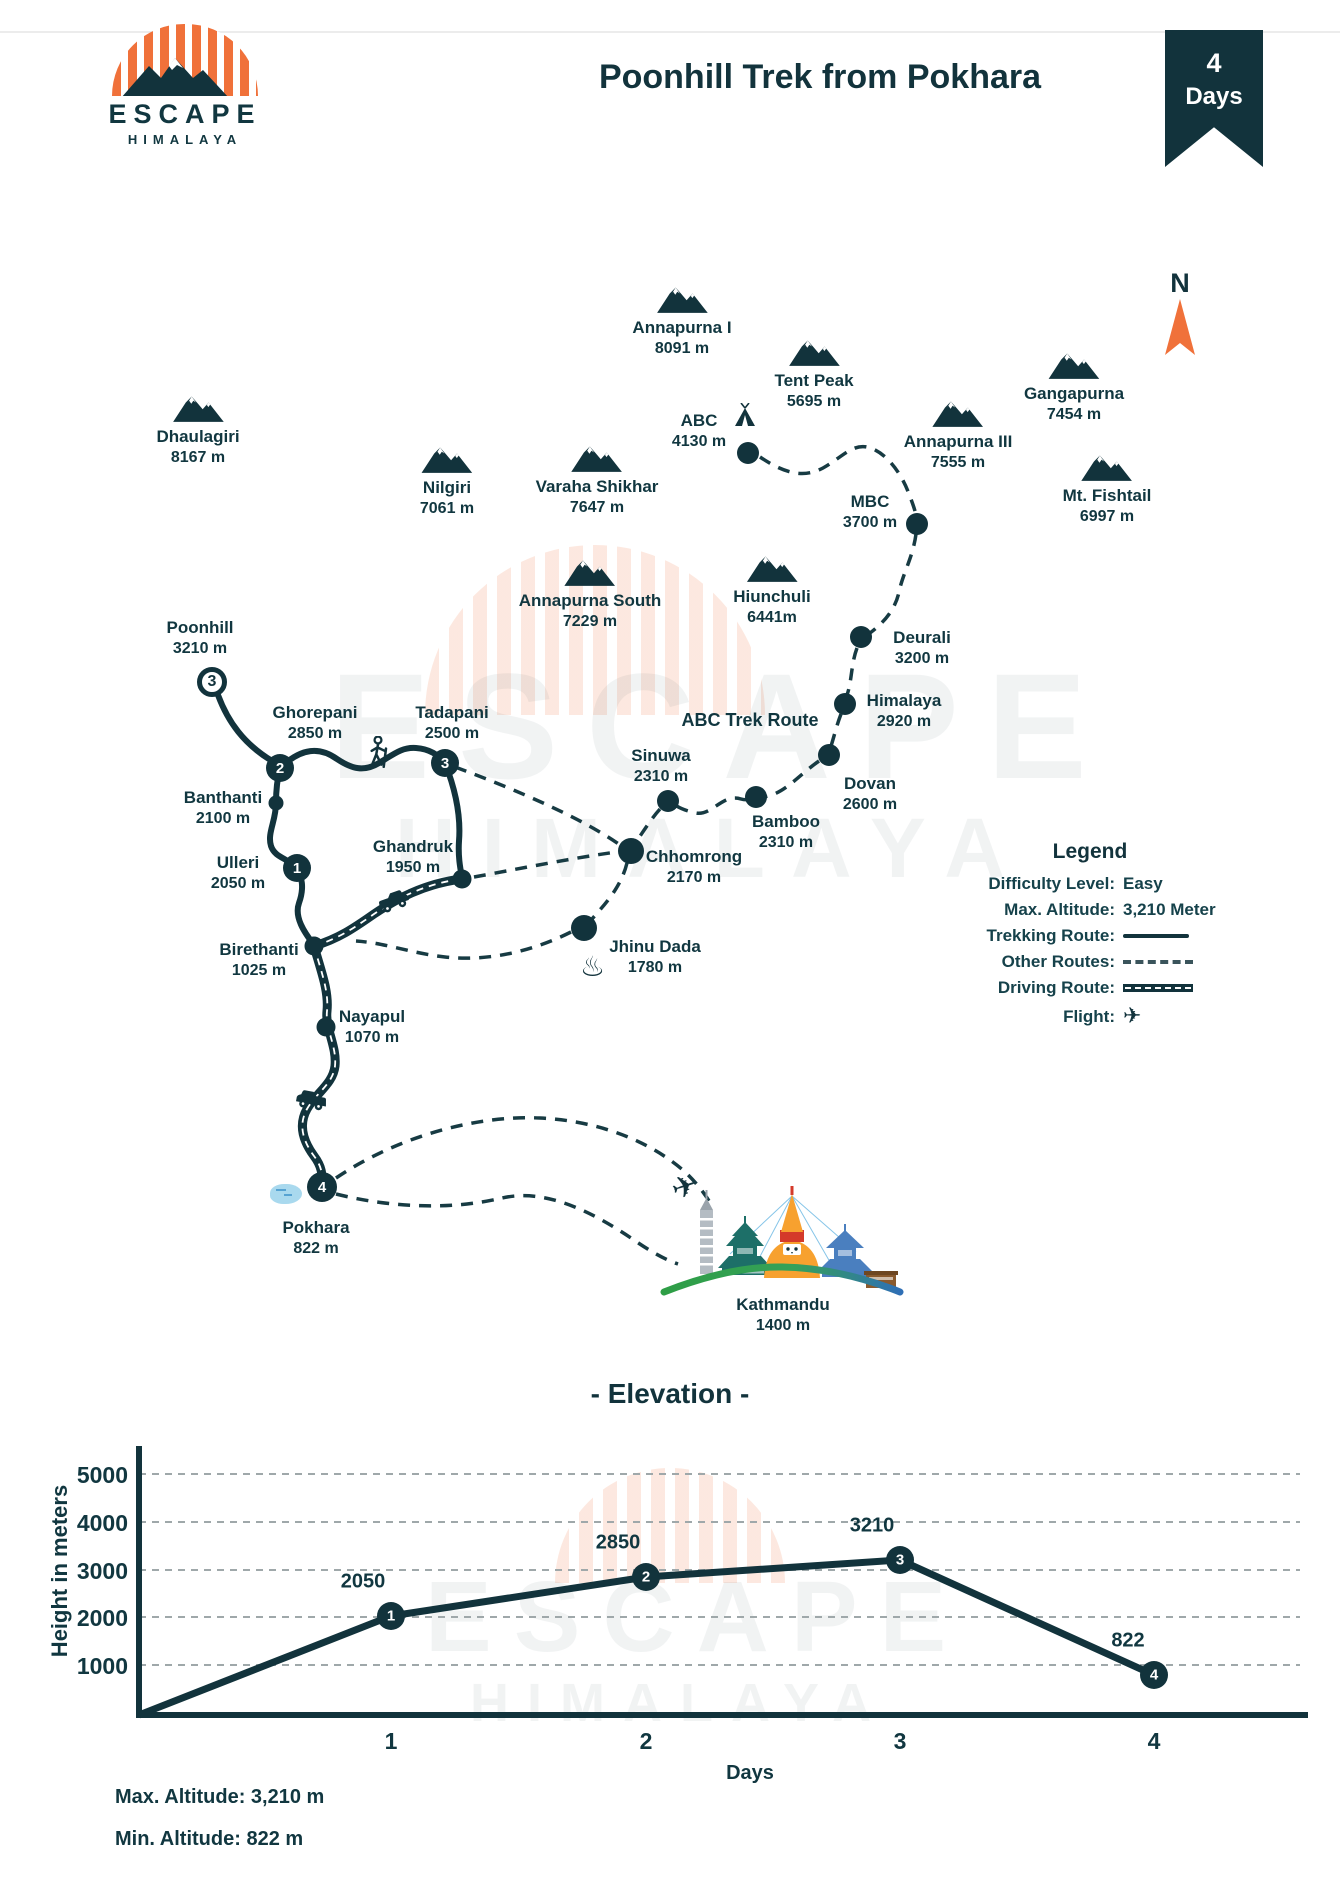  Describe the element at coordinates (1050, 935) in the screenshot. I see `legend-label: Trekking Route:` at that location.